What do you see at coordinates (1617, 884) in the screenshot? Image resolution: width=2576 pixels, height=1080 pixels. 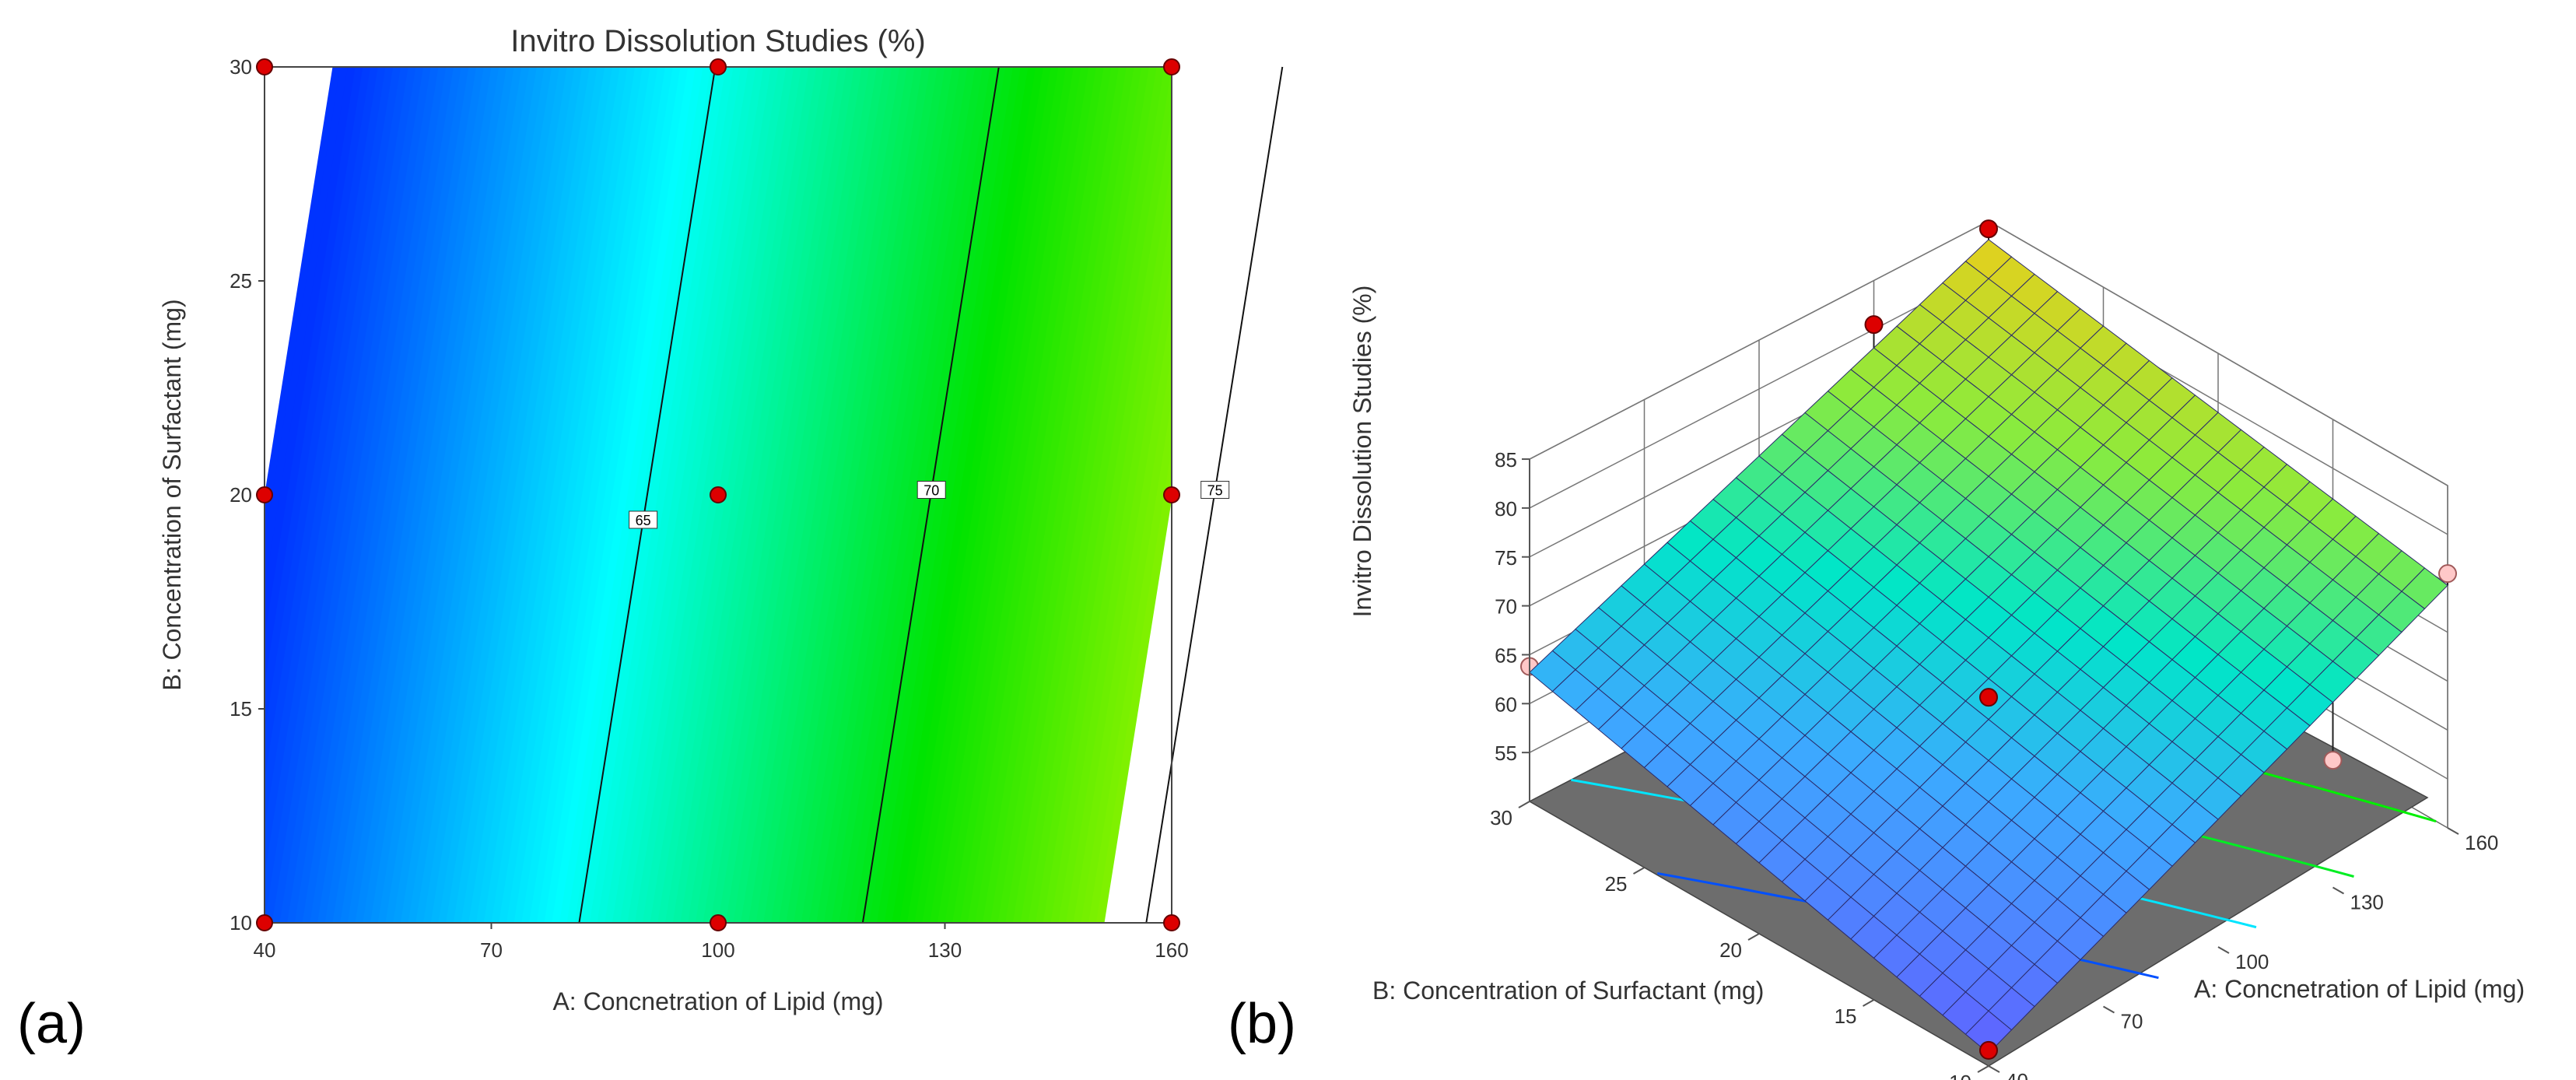 I see `b-tick-25: 25` at bounding box center [1617, 884].